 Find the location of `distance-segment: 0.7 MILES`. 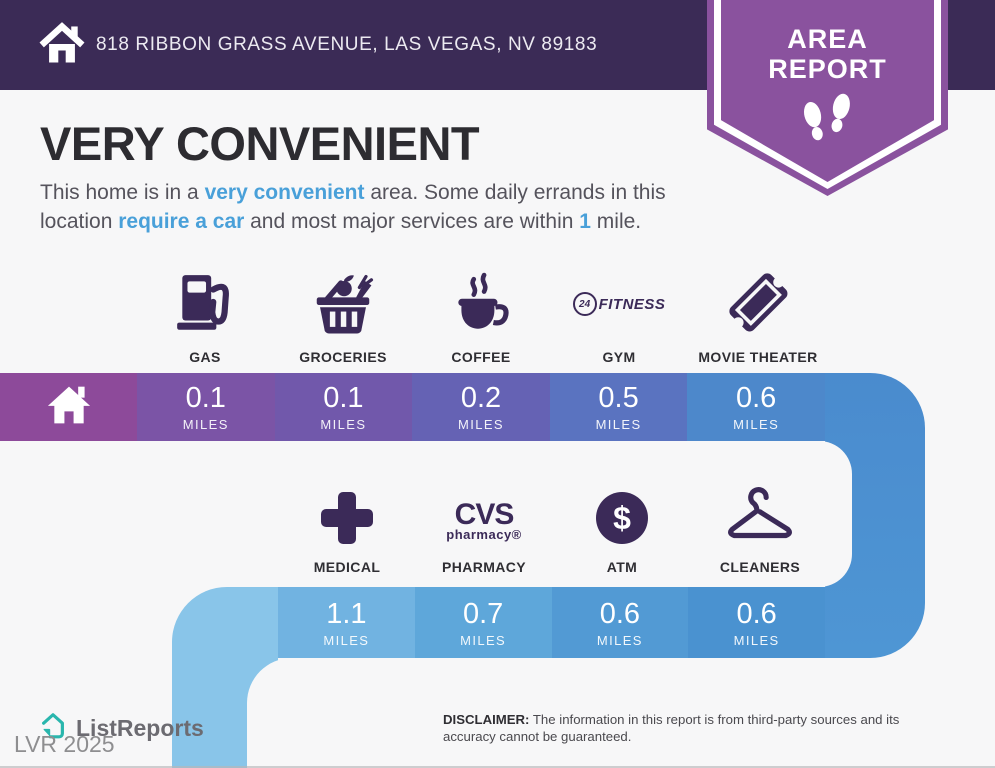

distance-segment: 0.7 MILES is located at coordinates (483, 622).